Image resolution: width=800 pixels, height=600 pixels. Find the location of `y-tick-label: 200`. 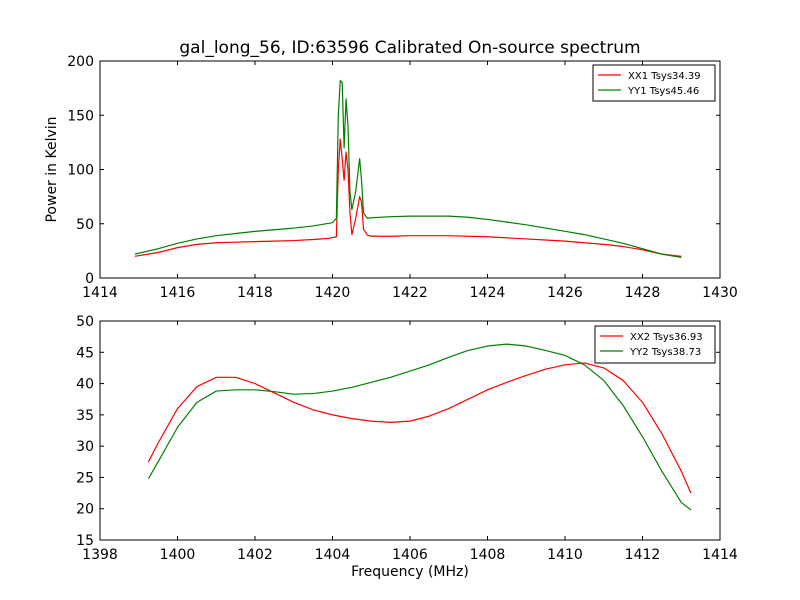

y-tick-label: 200 is located at coordinates (80, 62).